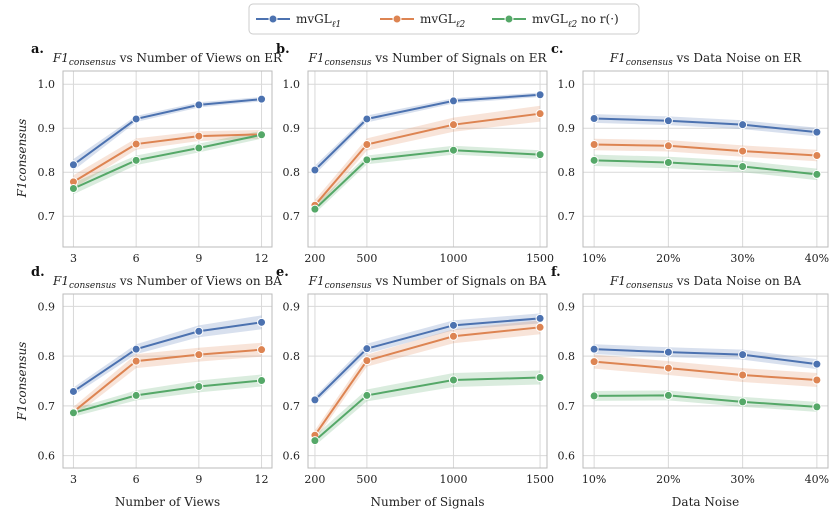 The image size is (830, 522). Describe the element at coordinates (461, 25) in the screenshot. I see `legend-sub-1: ℓ2` at that location.